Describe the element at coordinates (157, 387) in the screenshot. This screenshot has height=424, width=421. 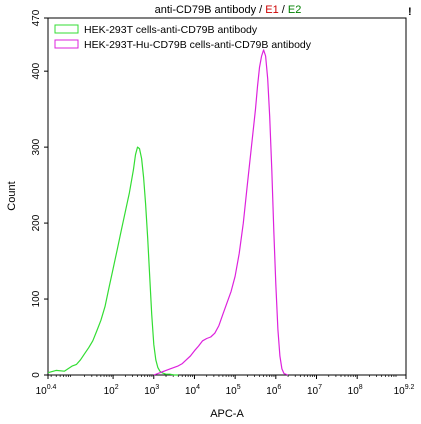
I see `x-tick-exponent: 3` at that location.